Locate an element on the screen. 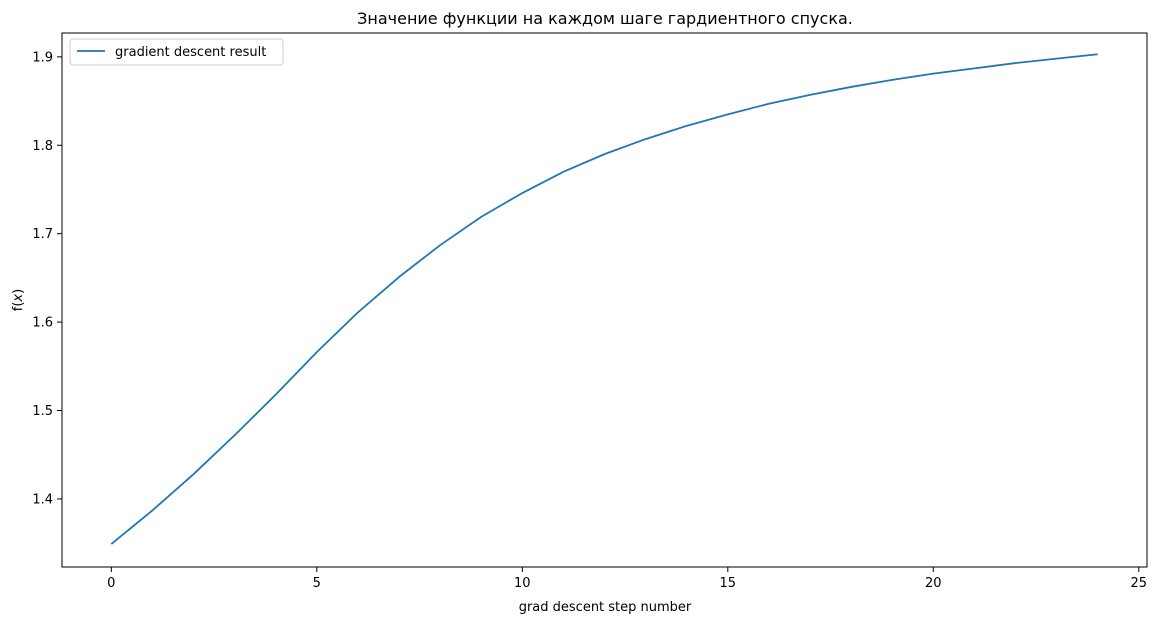 This screenshot has width=1158, height=624. y-axis-label-variable: x is located at coordinates (18, 298).